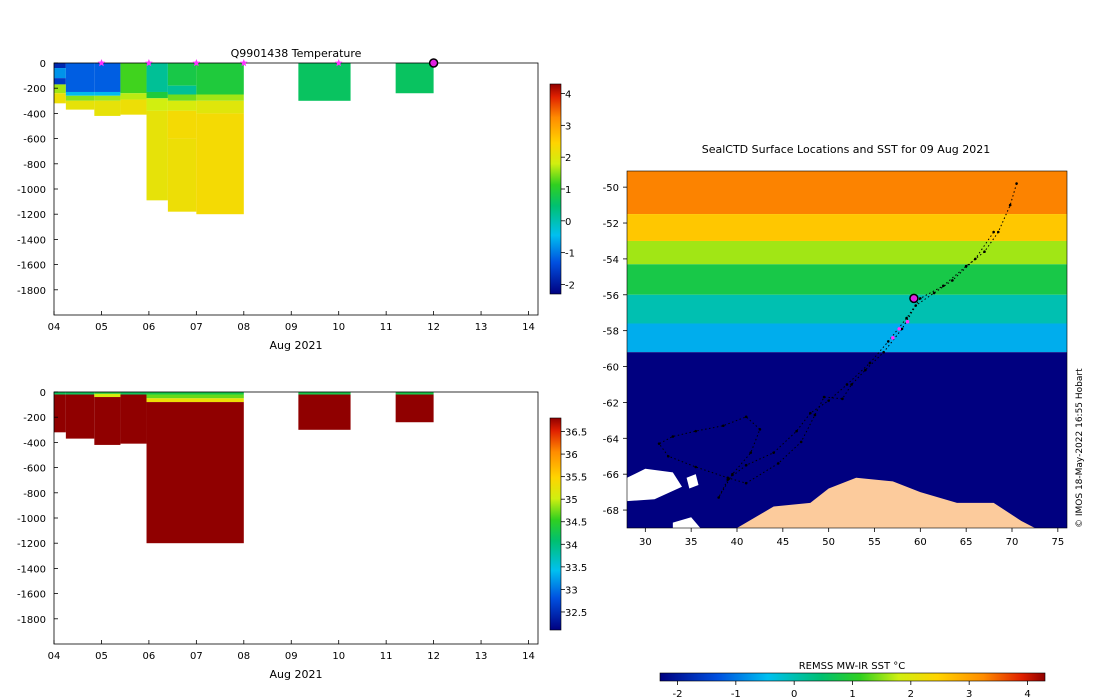 The width and height of the screenshot is (1100, 700). What do you see at coordinates (782, 542) in the screenshot?
I see `map-xtick-label-45: 45` at bounding box center [782, 542].